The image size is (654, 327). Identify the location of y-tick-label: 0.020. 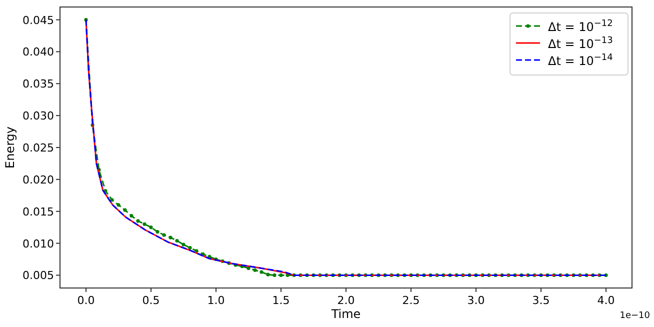
(38, 179).